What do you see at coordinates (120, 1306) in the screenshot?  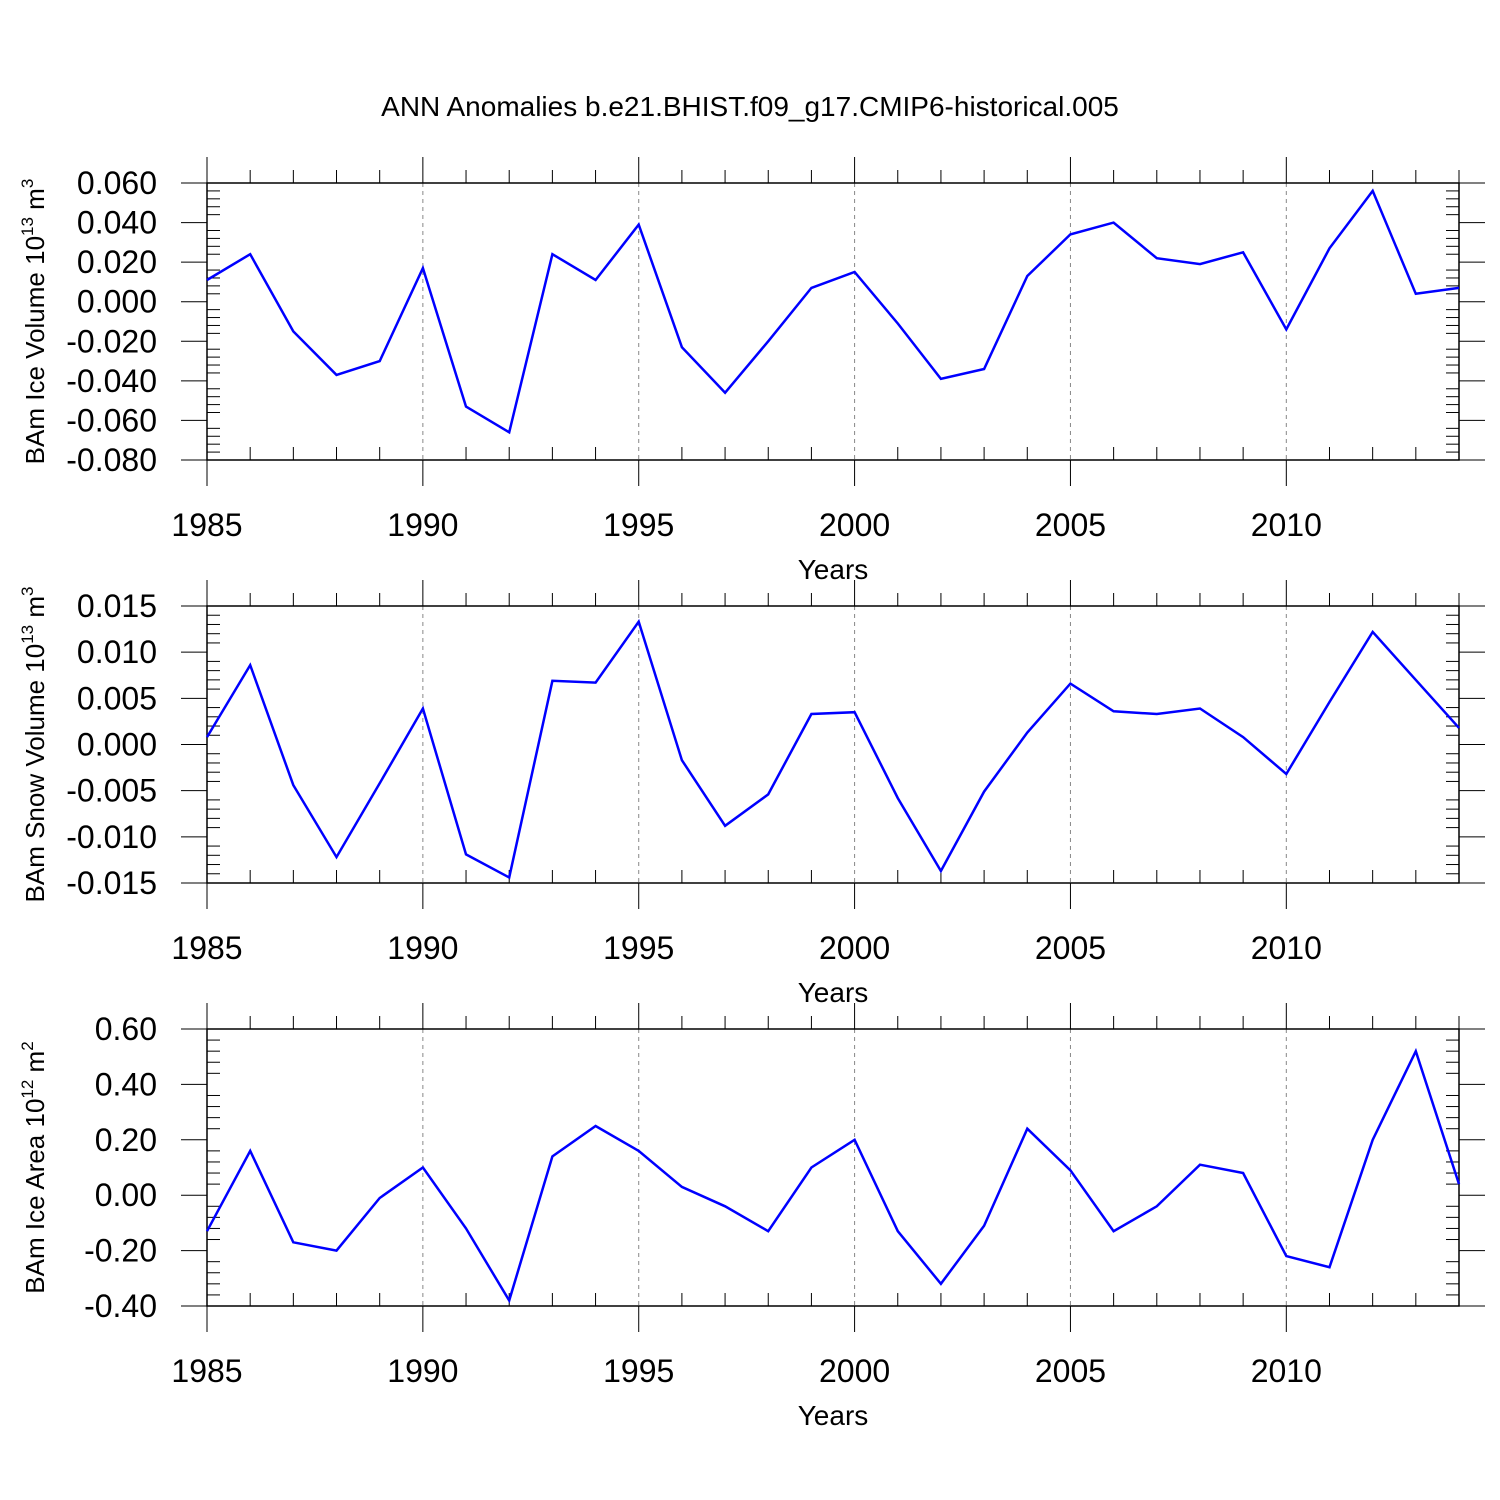 I see `y-tick-label: -0.40` at bounding box center [120, 1306].